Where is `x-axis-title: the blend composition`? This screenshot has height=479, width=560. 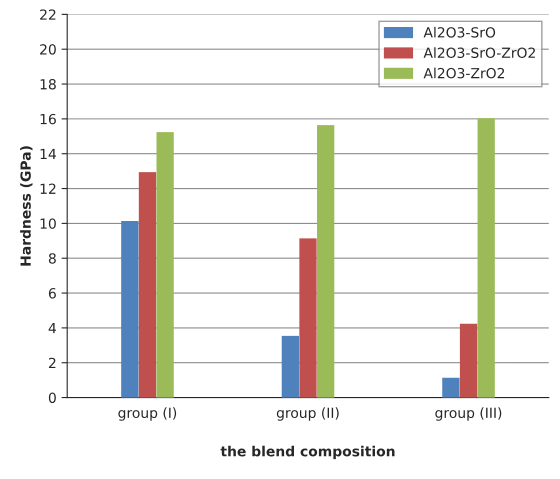 x-axis-title: the blend composition is located at coordinates (307, 453).